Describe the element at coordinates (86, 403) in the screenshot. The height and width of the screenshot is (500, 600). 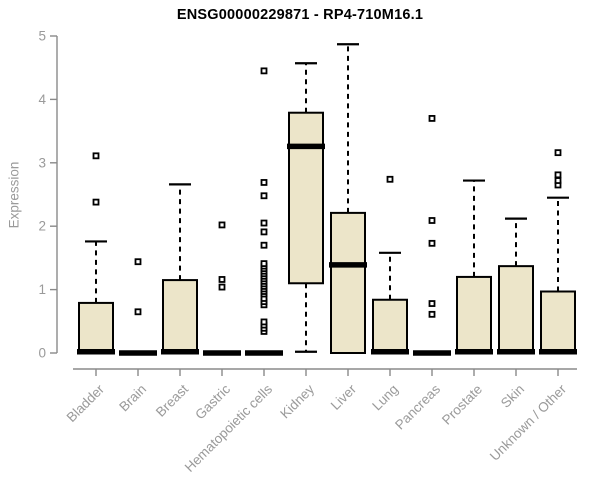
I see `x-category-label: Bladder` at that location.